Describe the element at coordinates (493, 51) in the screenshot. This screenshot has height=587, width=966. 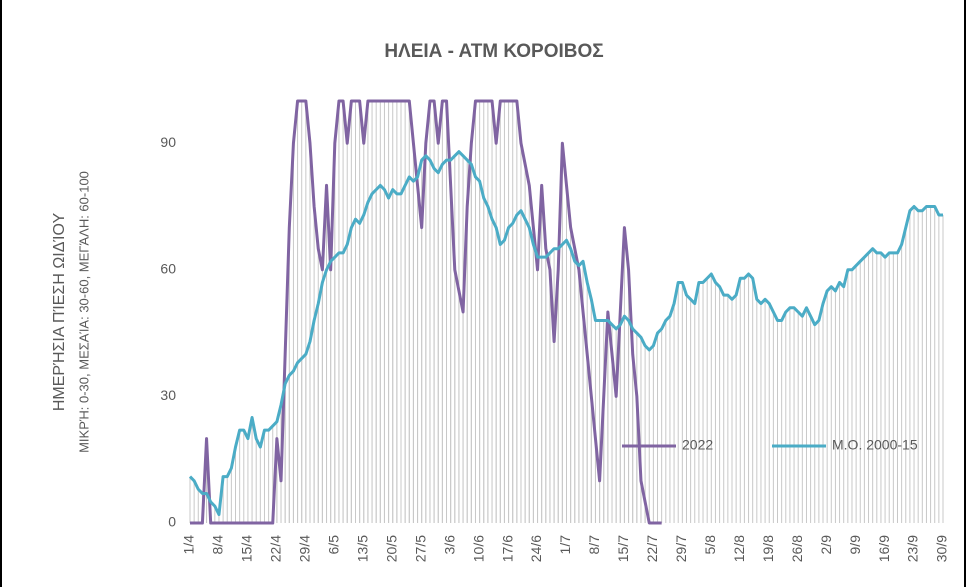
I see `chart-title: ΗΛΕΙΑ - ΑΤΜ ΚΟΡΟΙΒΟΣ` at that location.